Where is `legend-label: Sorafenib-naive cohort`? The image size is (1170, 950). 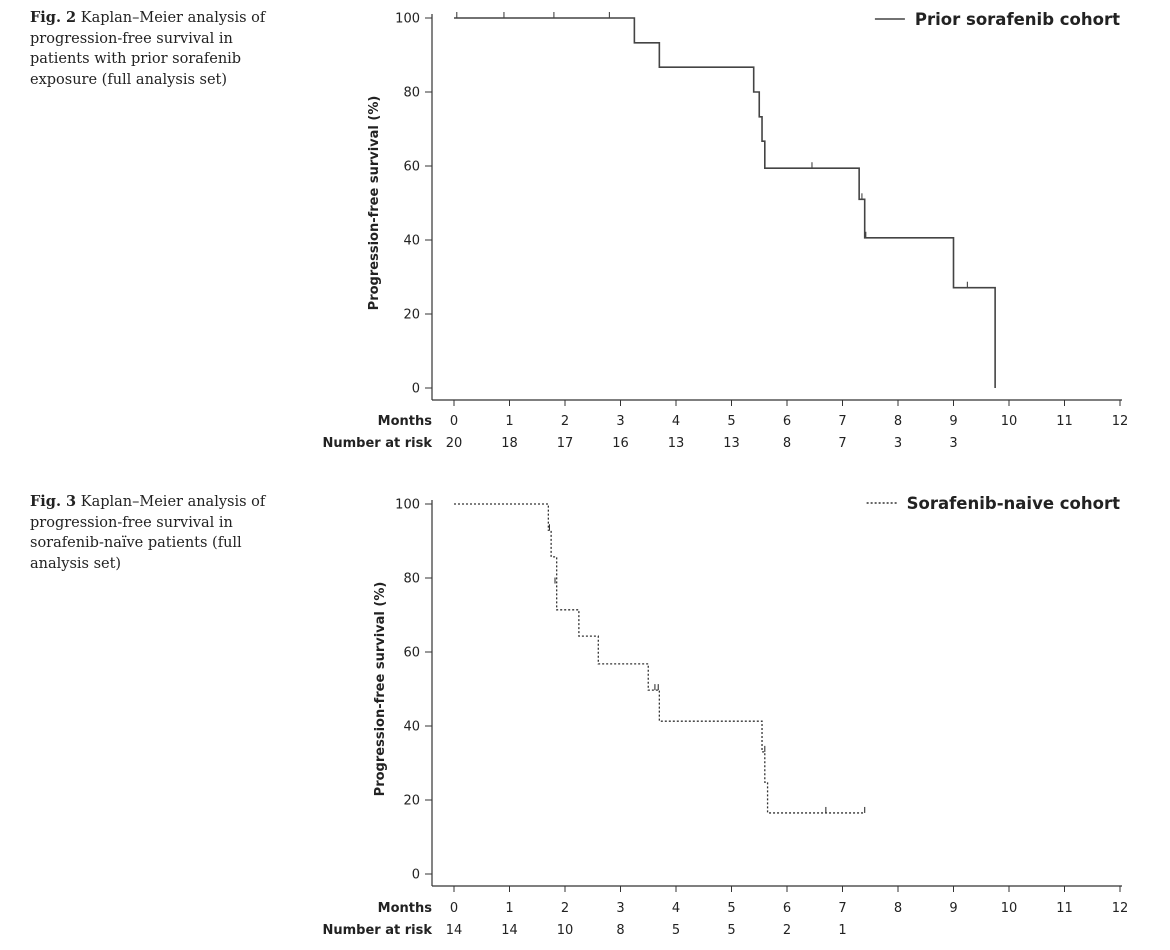 legend-label: Sorafenib-naive cohort is located at coordinates (1013, 503).